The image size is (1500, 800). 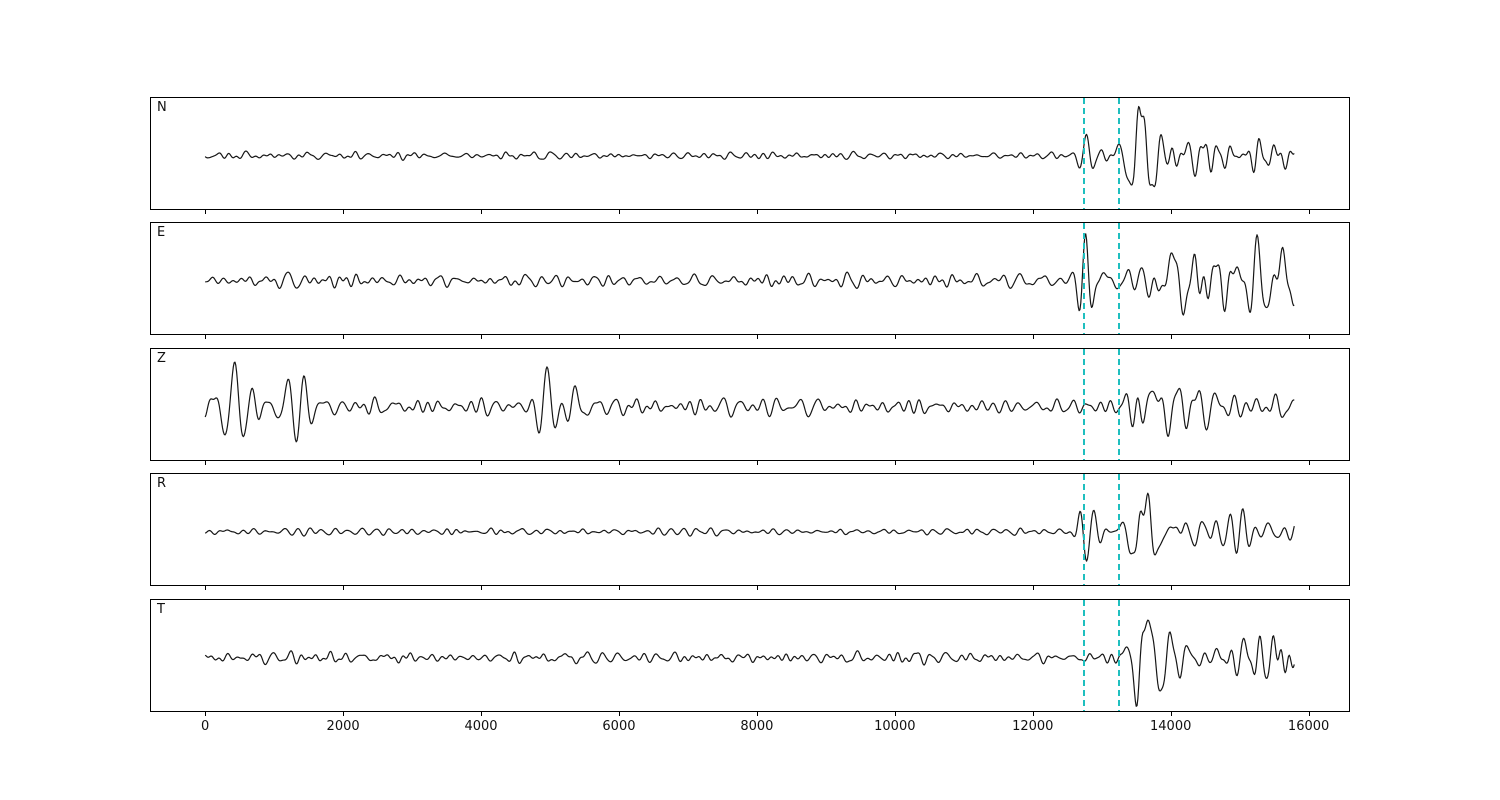 I want to click on waveform-canvas-R, so click(x=750, y=529).